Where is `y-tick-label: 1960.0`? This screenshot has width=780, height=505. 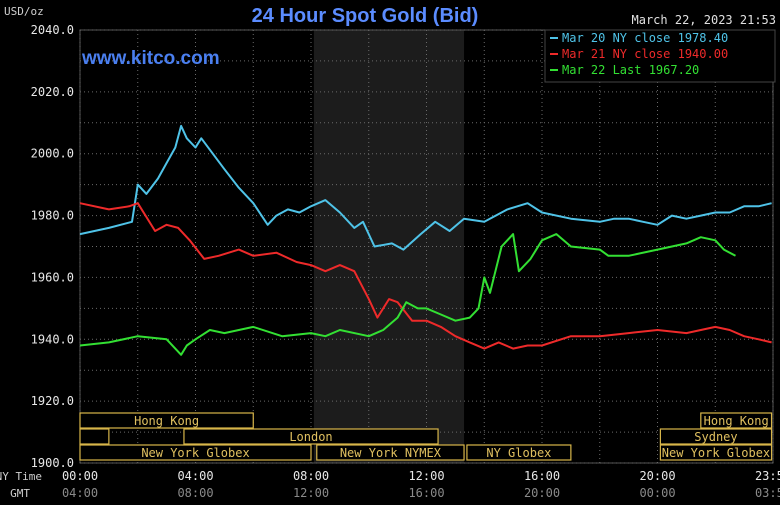
y-tick-label: 1960.0 is located at coordinates (52, 277).